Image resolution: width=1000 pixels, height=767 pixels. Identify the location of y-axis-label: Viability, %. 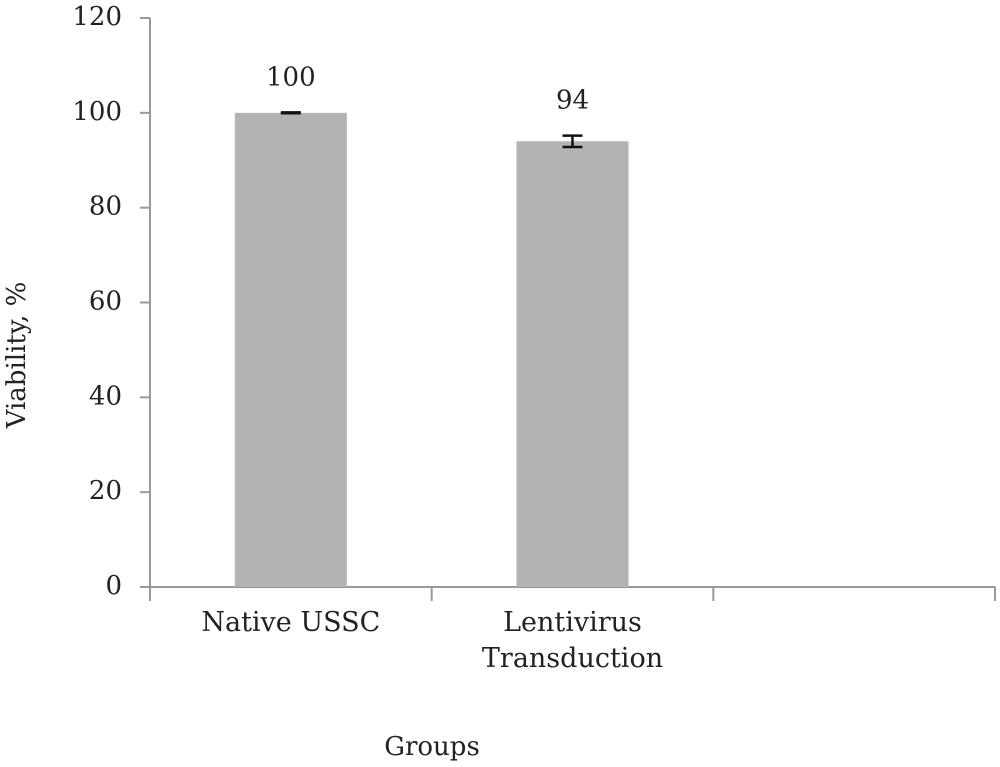
(17, 356).